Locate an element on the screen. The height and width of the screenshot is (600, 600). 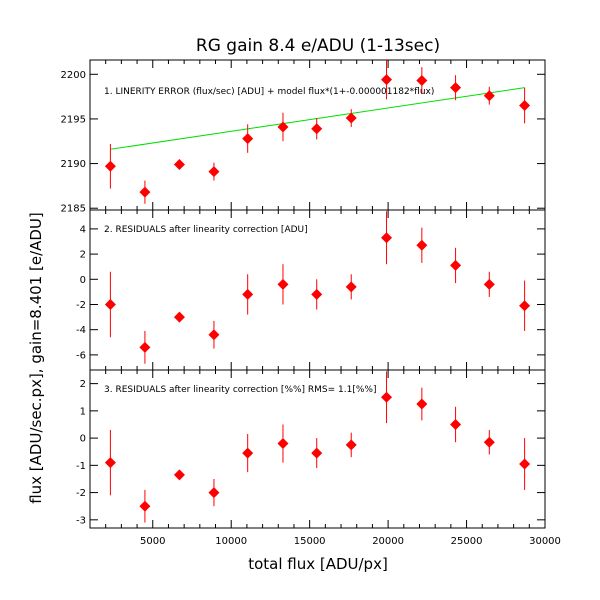
y-tick-label: 2195 is located at coordinates (73, 119).